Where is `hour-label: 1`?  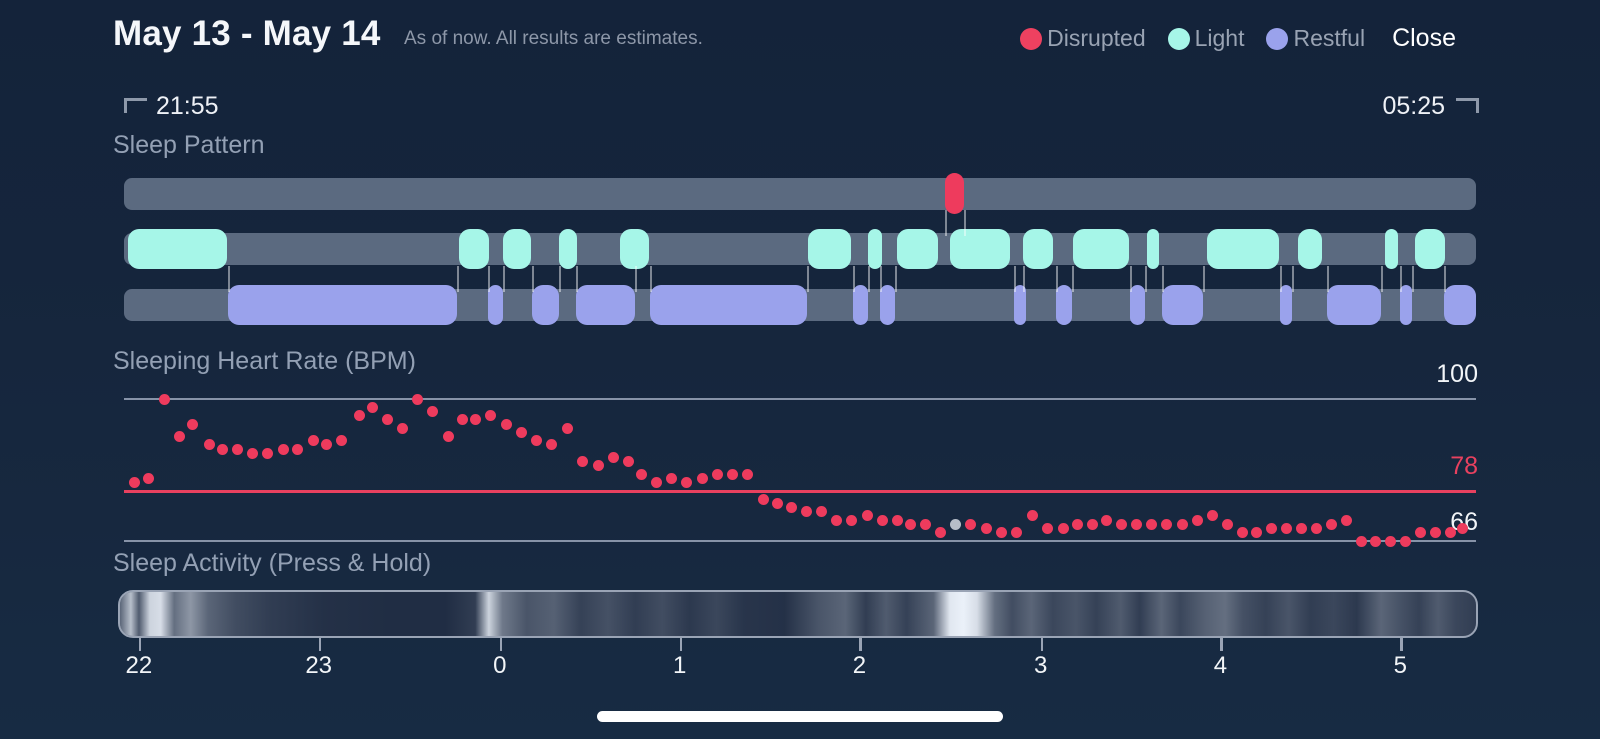
hour-label: 1 is located at coordinates (679, 665).